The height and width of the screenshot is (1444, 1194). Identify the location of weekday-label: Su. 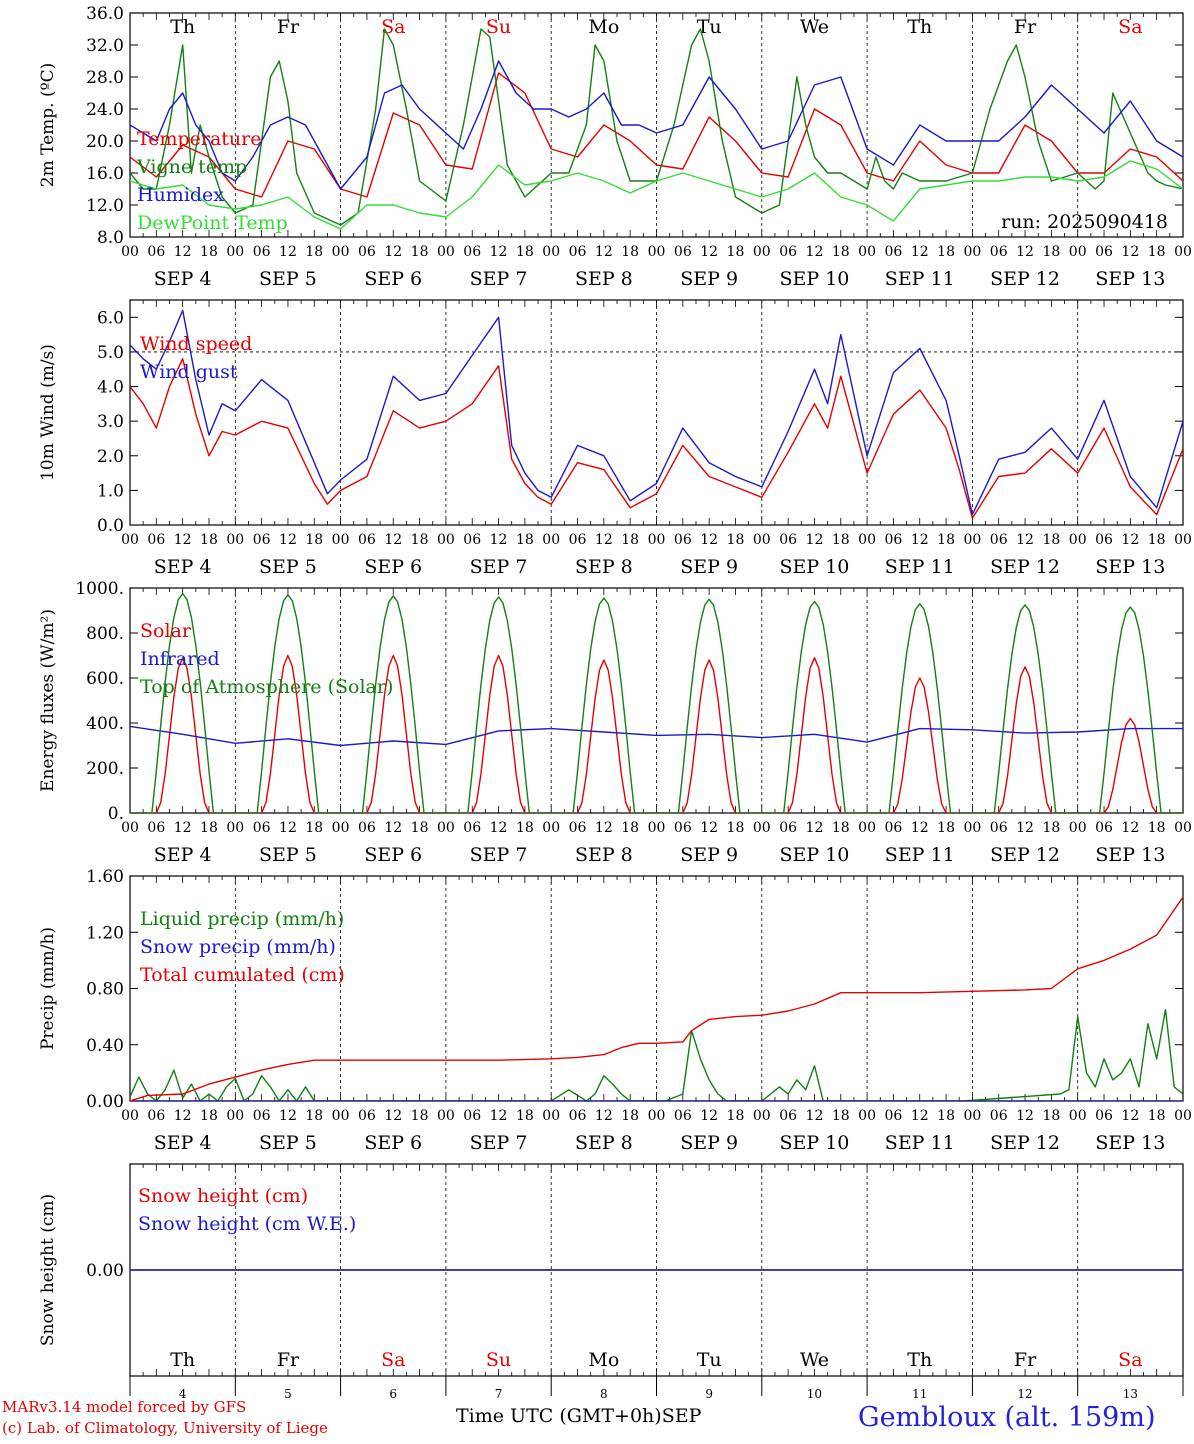
(498, 27).